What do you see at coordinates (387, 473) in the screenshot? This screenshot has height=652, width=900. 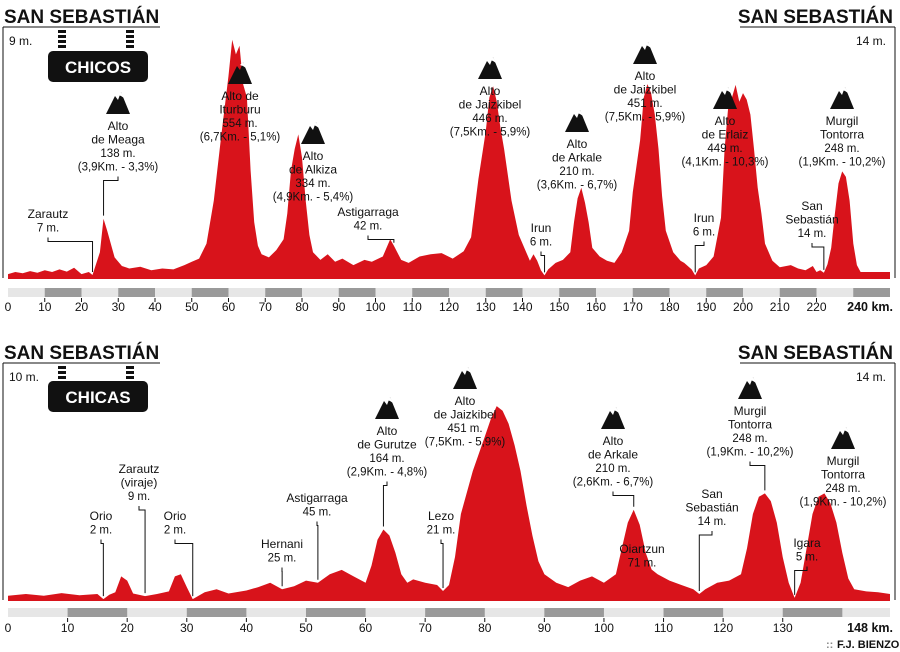 I see `point-label-line: (2,9Km. - 4,8%)` at bounding box center [387, 473].